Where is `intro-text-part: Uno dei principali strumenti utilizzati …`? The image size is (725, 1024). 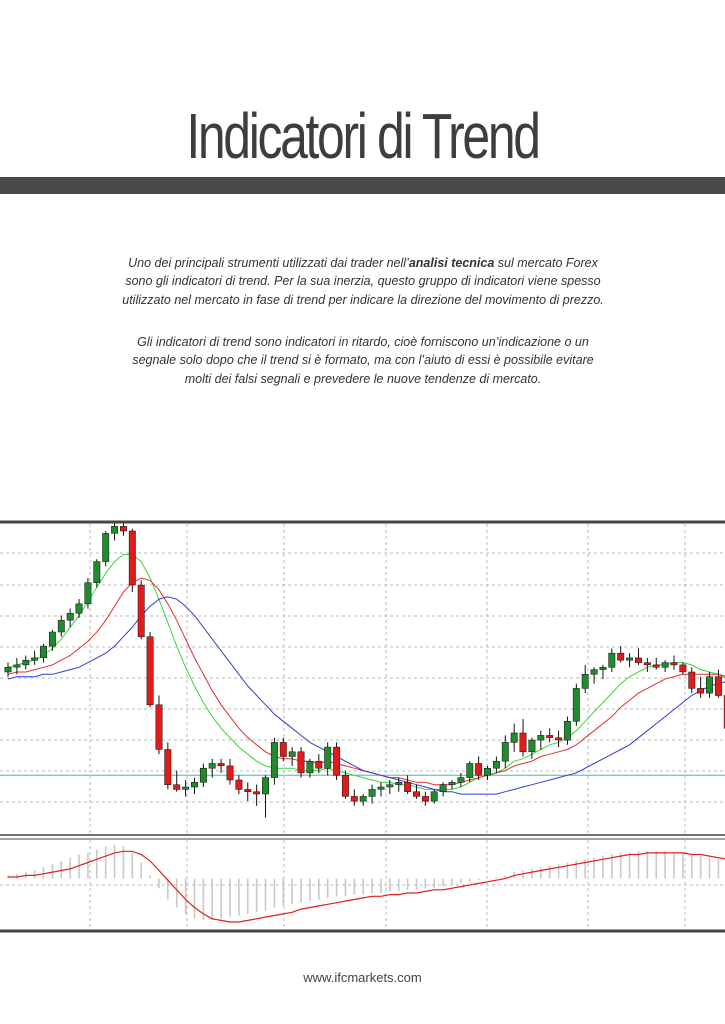 intro-text-part: Uno dei principali strumenti utilizzati … is located at coordinates (268, 263).